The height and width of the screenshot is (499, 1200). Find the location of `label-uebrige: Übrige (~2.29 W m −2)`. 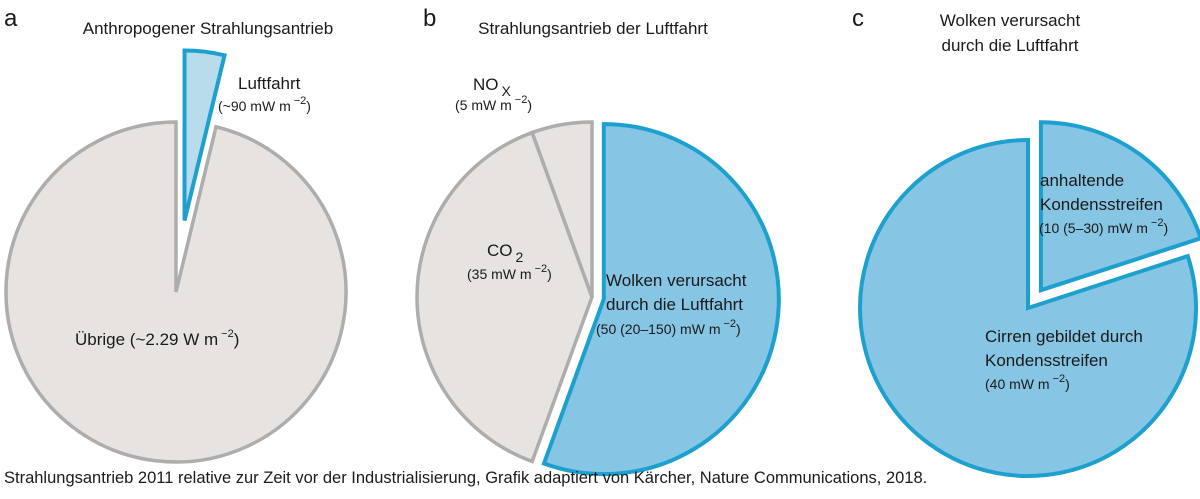

label-uebrige: Übrige (~2.29 W m −2) is located at coordinates (157, 338).